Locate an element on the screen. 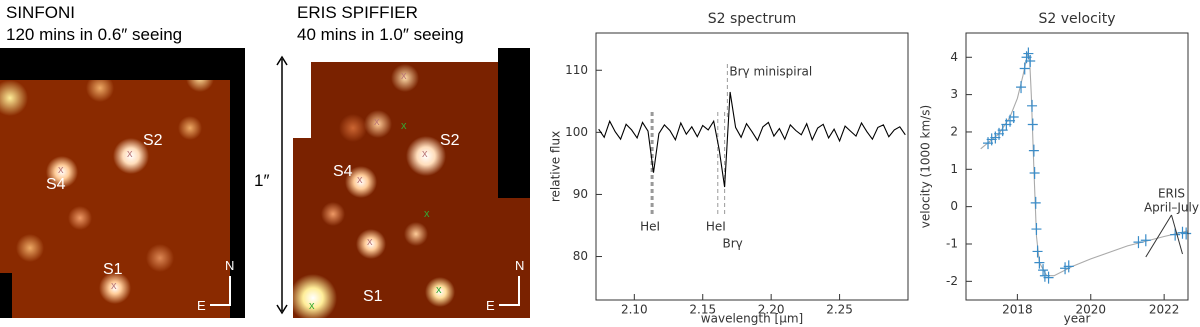  y-tick-label: 80 is located at coordinates (580, 256).